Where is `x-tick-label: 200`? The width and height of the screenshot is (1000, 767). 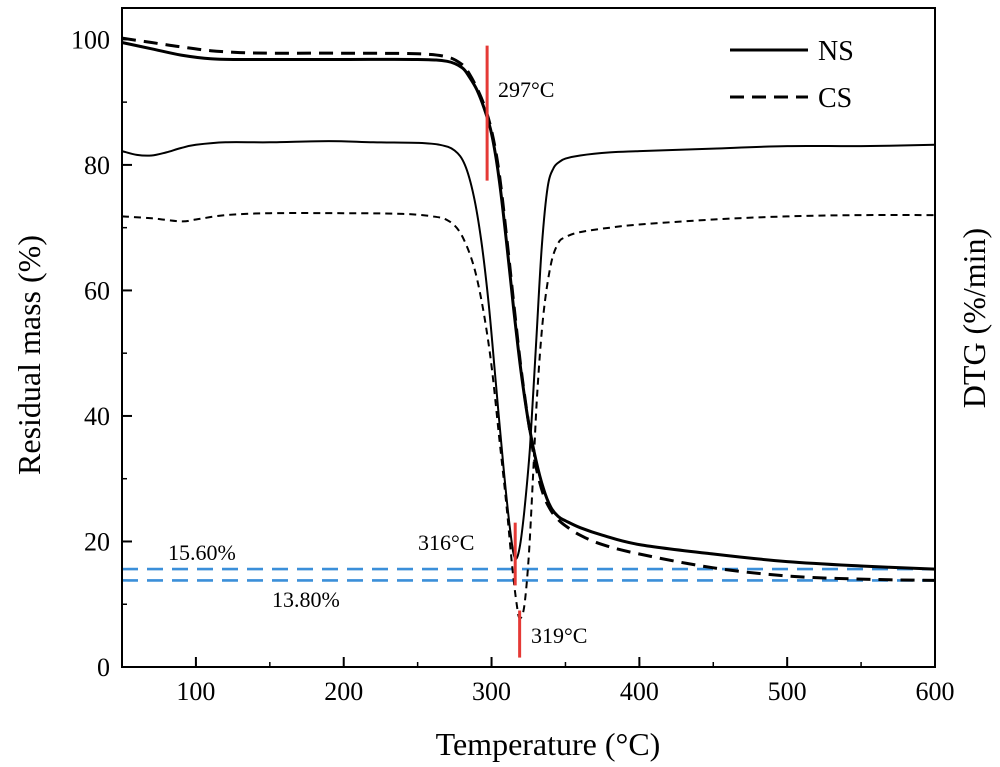 x-tick-label: 200 is located at coordinates (343, 691).